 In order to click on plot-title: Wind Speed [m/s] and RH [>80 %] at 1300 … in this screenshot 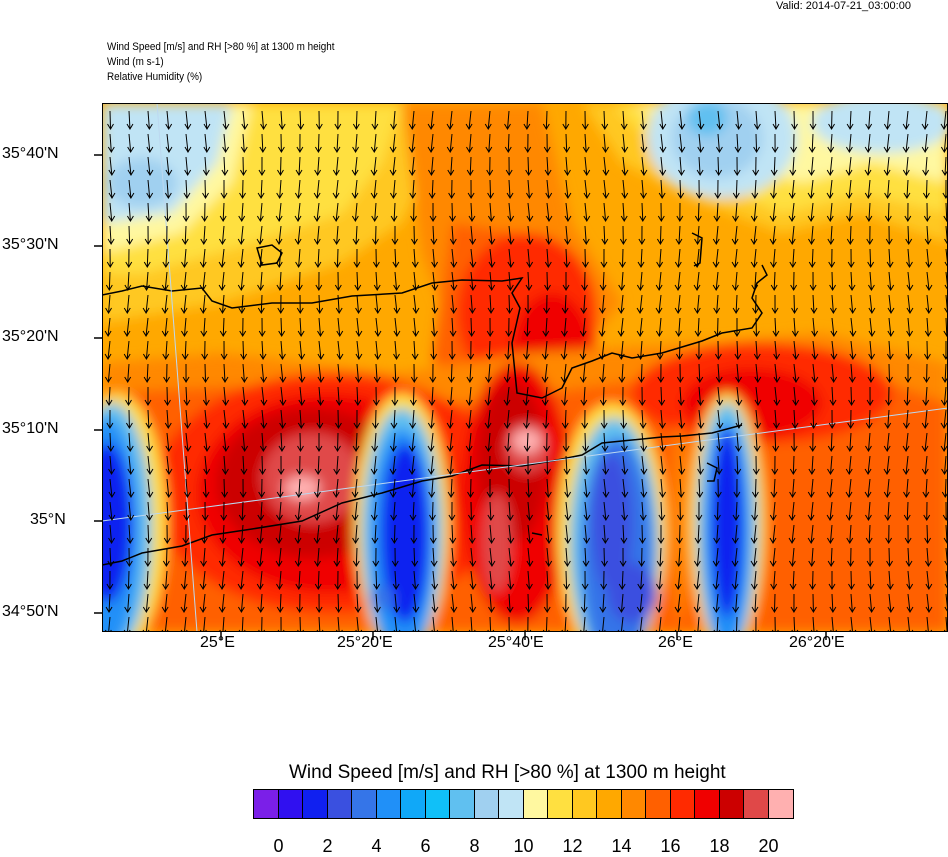, I will do `click(221, 47)`.